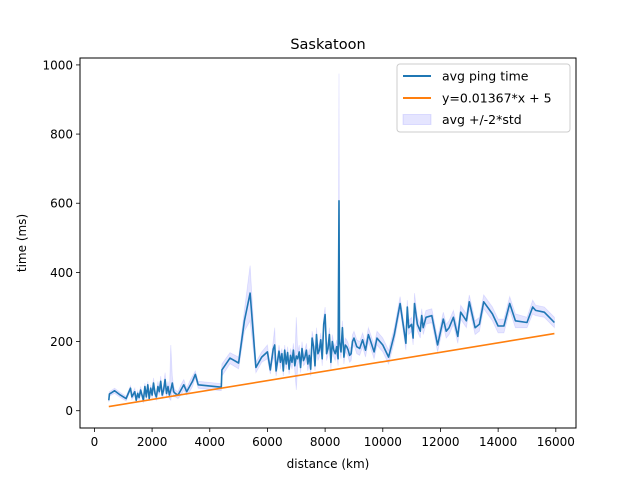 This screenshot has height=480, width=640. I want to click on legend-label-avg: avg ping time, so click(485, 76).